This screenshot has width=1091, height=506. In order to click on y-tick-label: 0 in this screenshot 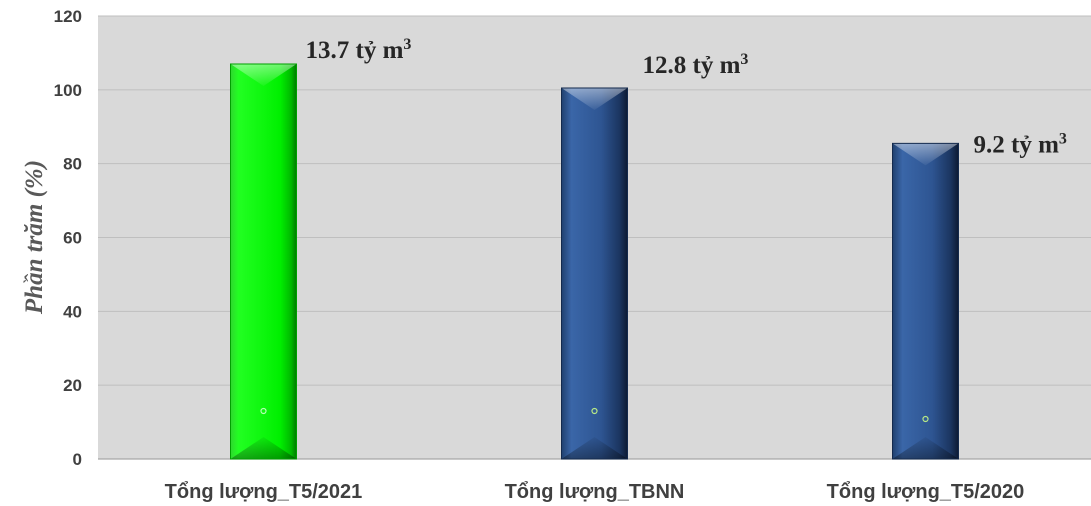, I will do `click(77, 459)`.